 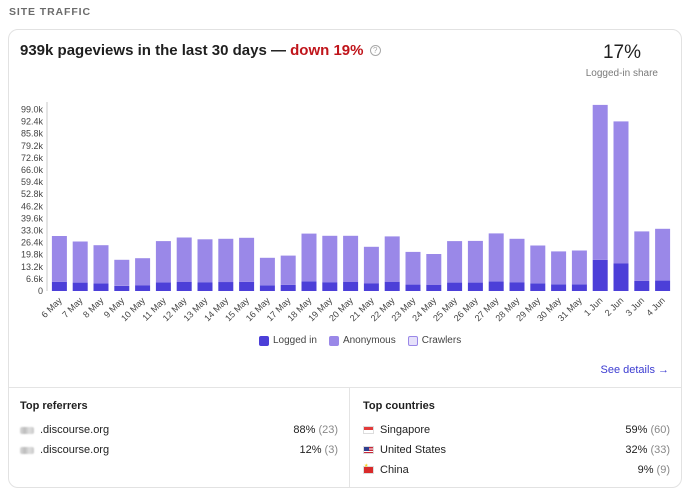 I want to click on x-tick-label: 4 Jun, so click(x=655, y=306).